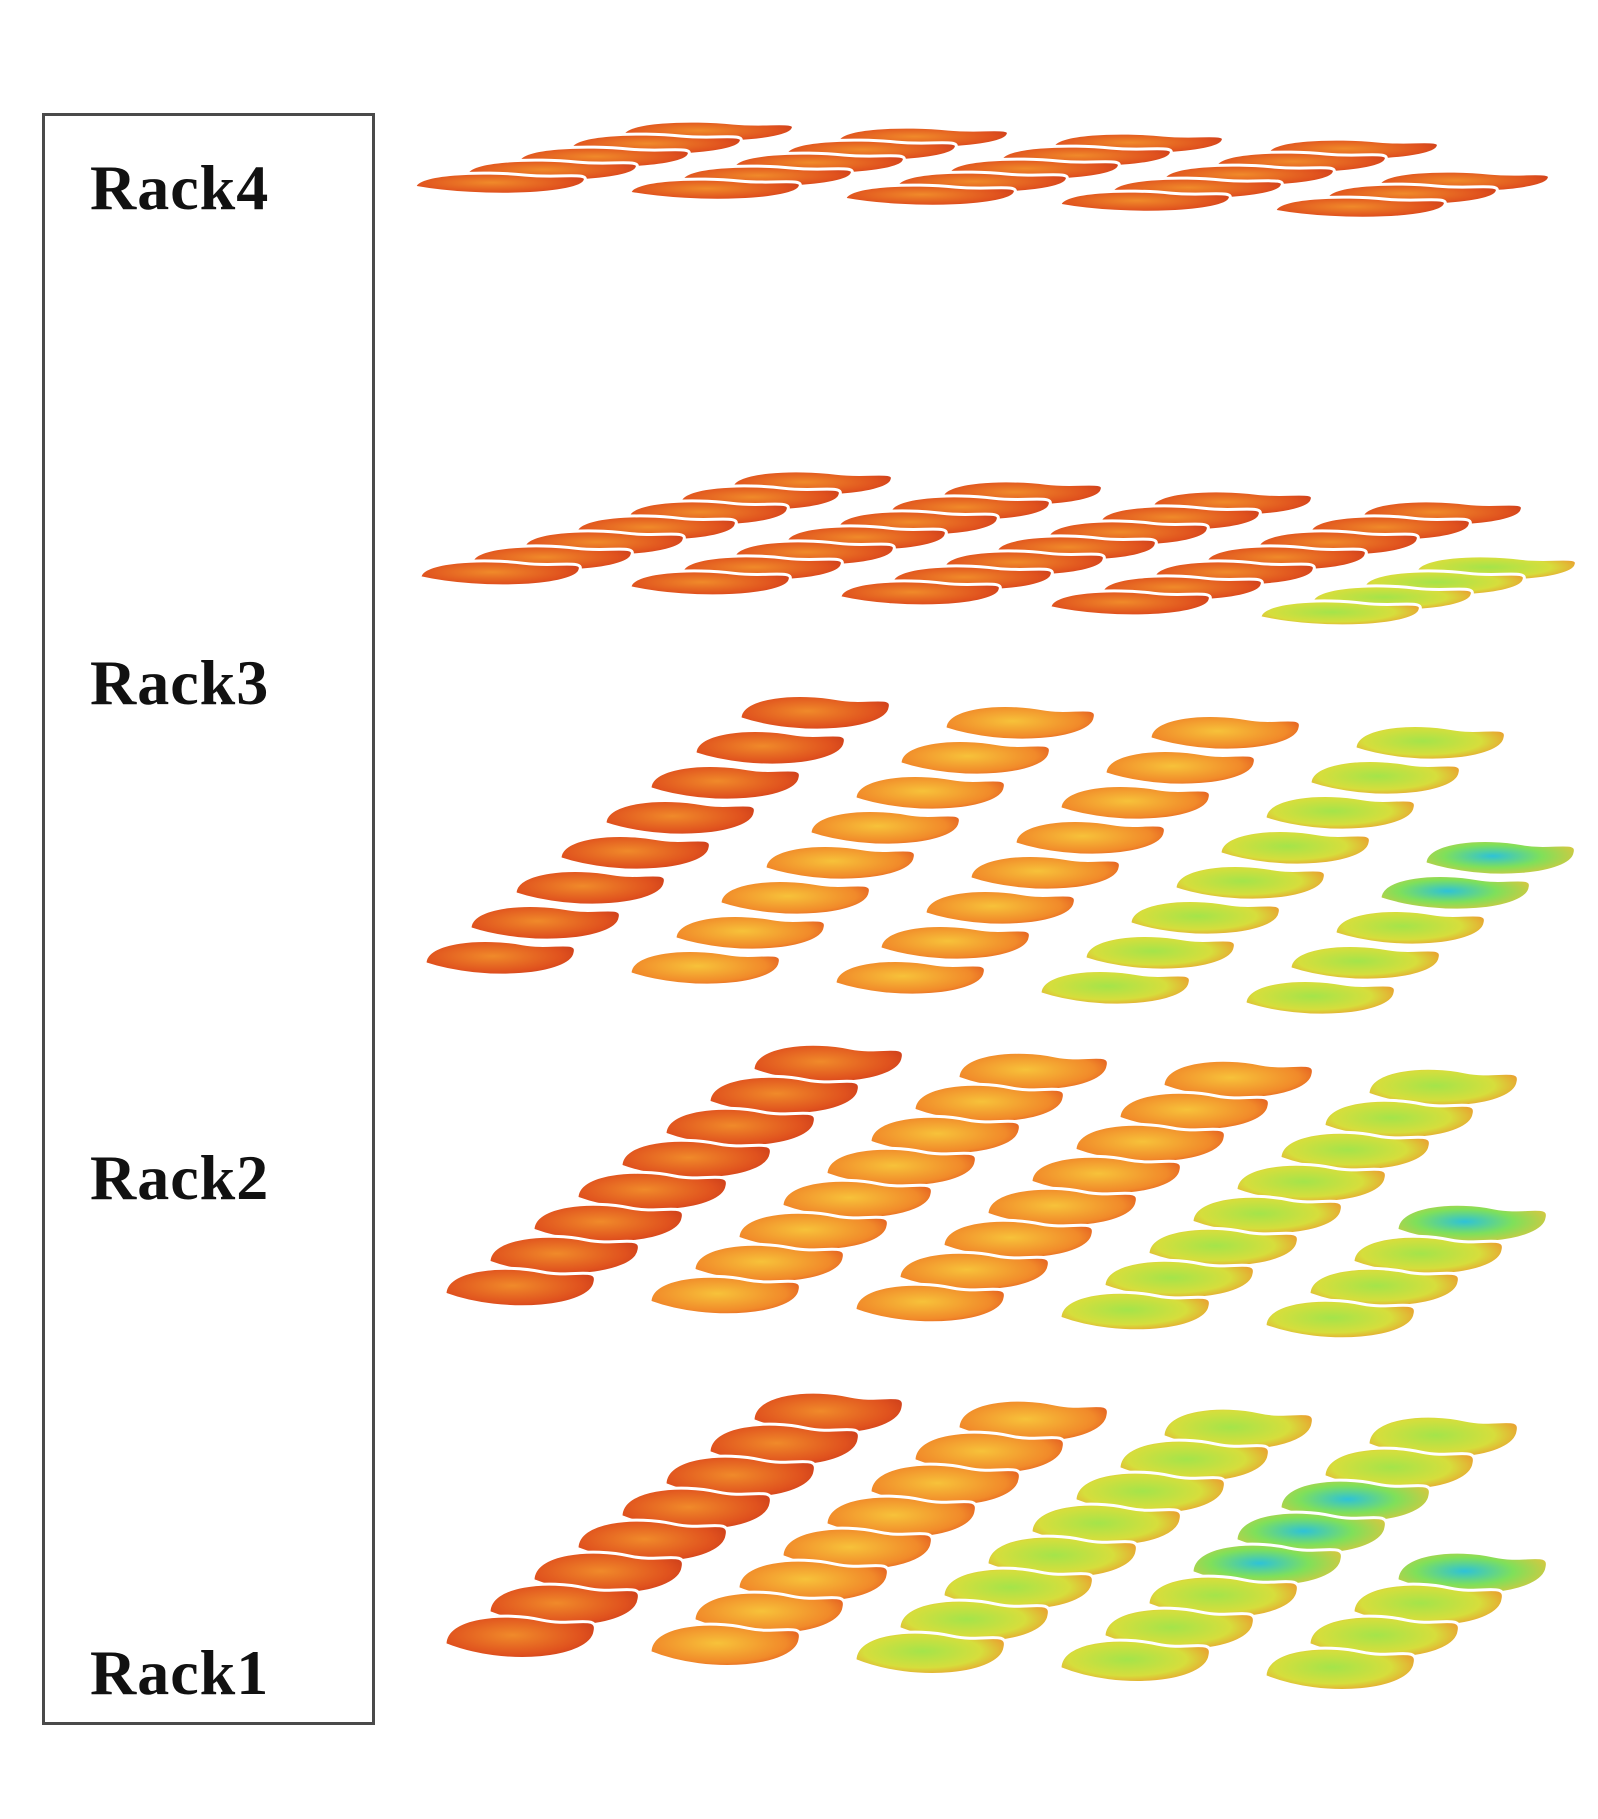  What do you see at coordinates (180, 187) in the screenshot?
I see `rack4-label: Rack4` at bounding box center [180, 187].